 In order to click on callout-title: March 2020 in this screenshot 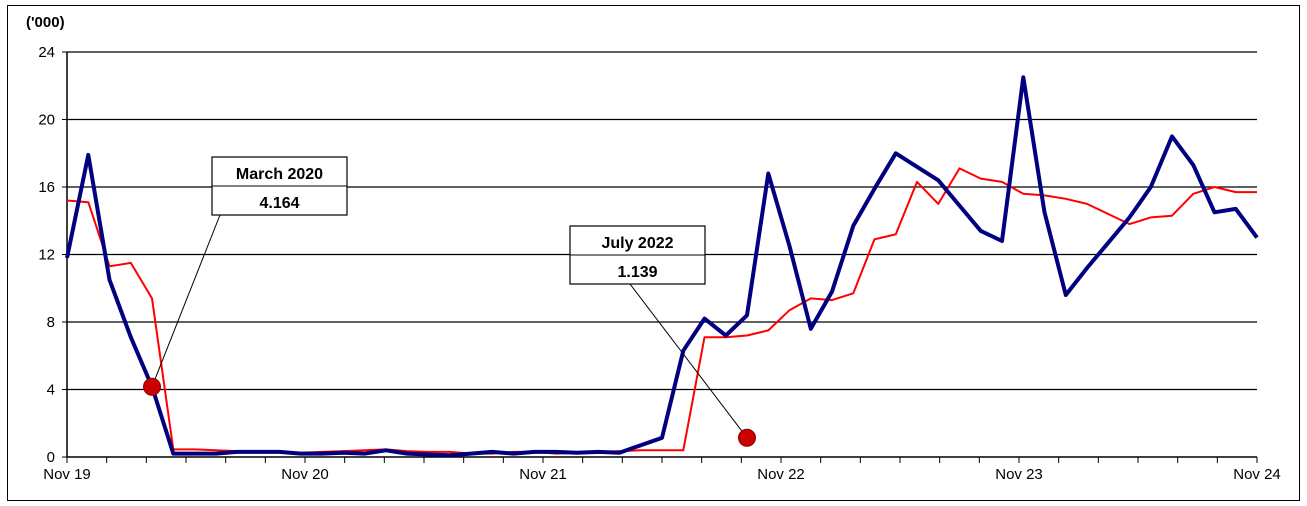, I will do `click(279, 174)`.